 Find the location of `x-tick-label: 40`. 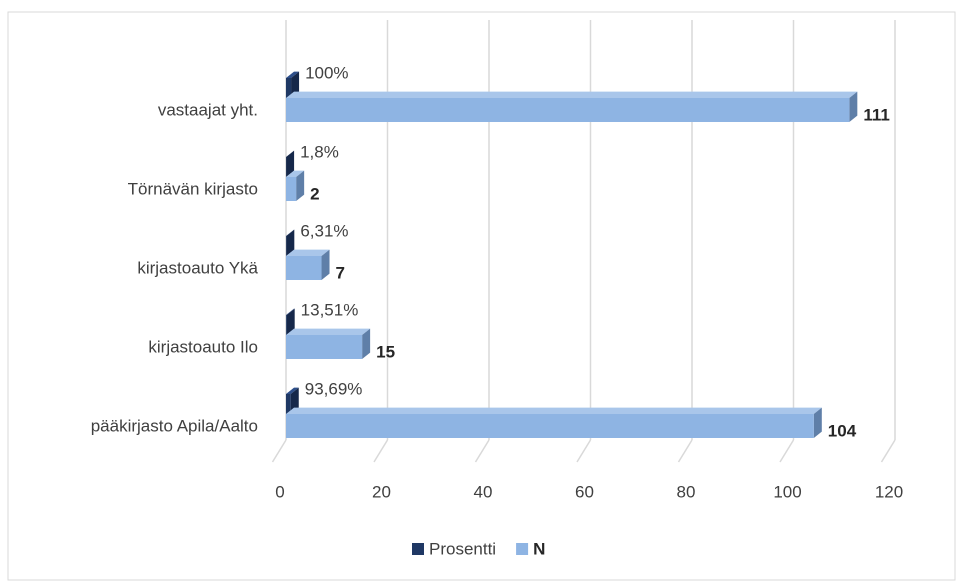

x-tick-label: 40 is located at coordinates (483, 491).